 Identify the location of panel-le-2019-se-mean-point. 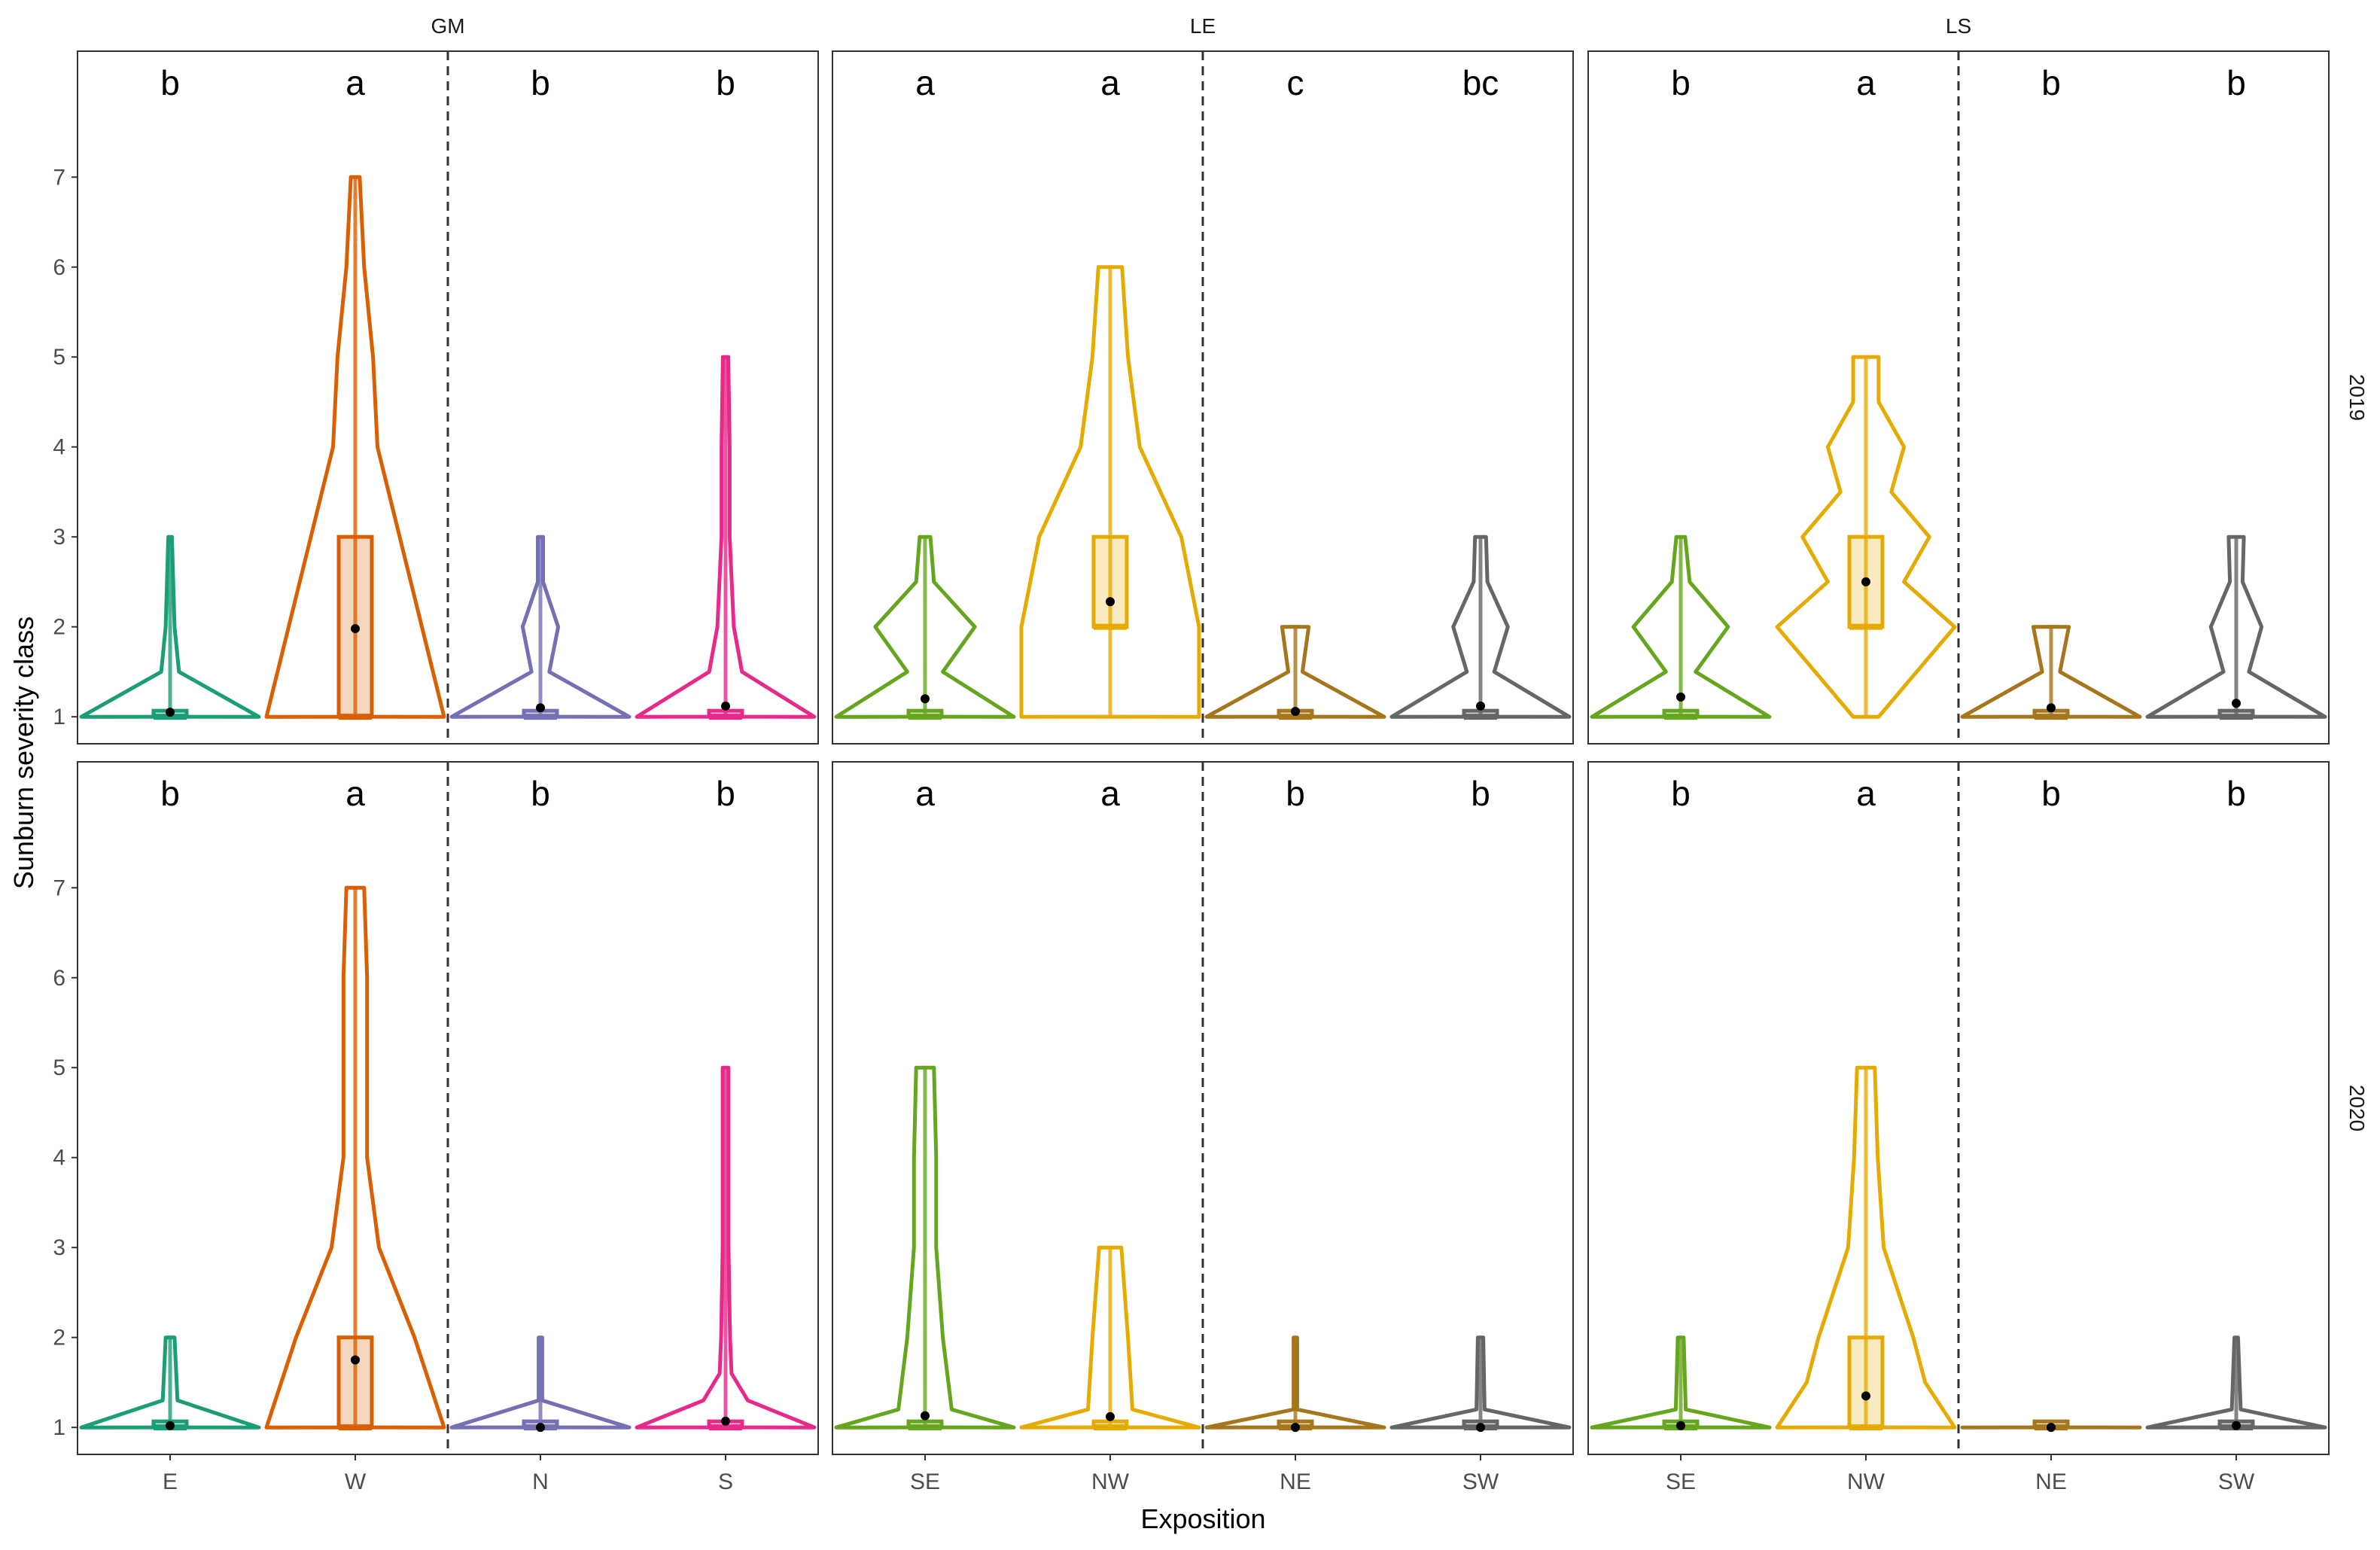
(925, 698).